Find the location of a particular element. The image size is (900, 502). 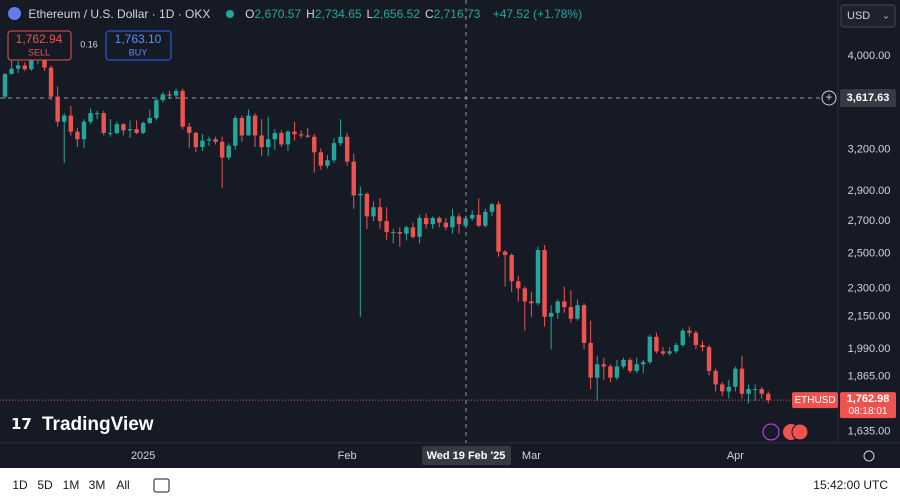

settings-icon is located at coordinates (869, 456).